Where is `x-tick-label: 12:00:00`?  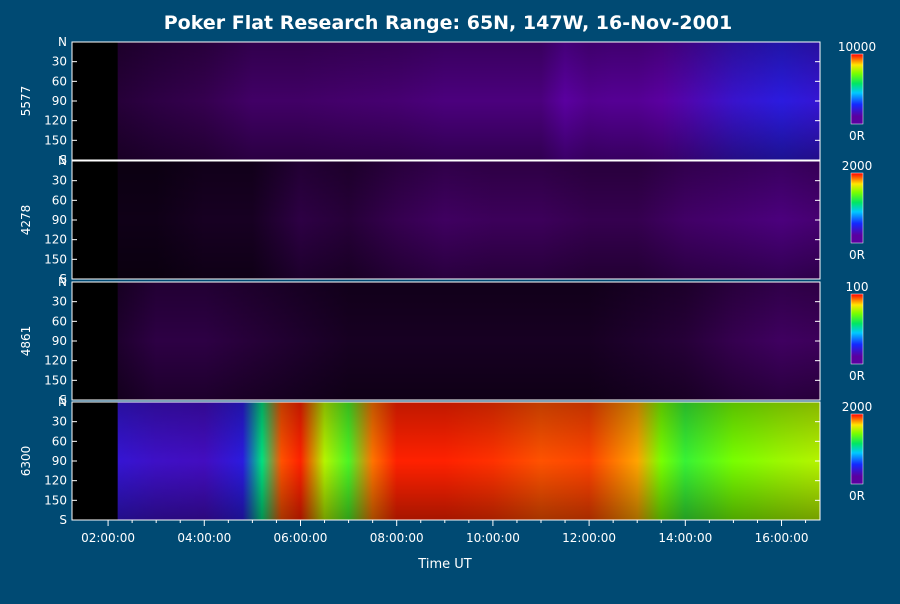 x-tick-label: 12:00:00 is located at coordinates (589, 538).